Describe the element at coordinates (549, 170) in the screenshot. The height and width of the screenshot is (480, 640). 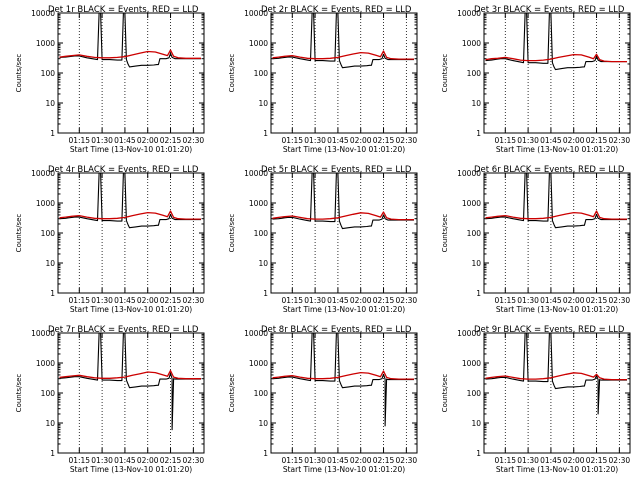
I see `chart-title: Det 6r BLACK = Events, RED = LLD` at that location.